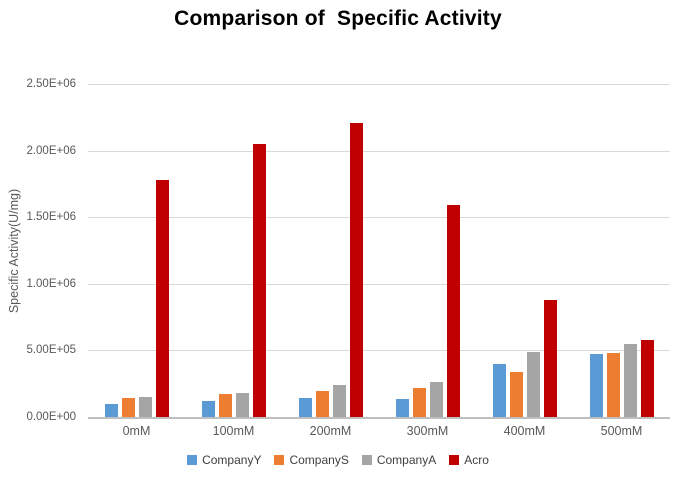 The width and height of the screenshot is (676, 479). What do you see at coordinates (51, 283) in the screenshot?
I see `y-tick-label: 1.00E+06` at bounding box center [51, 283].